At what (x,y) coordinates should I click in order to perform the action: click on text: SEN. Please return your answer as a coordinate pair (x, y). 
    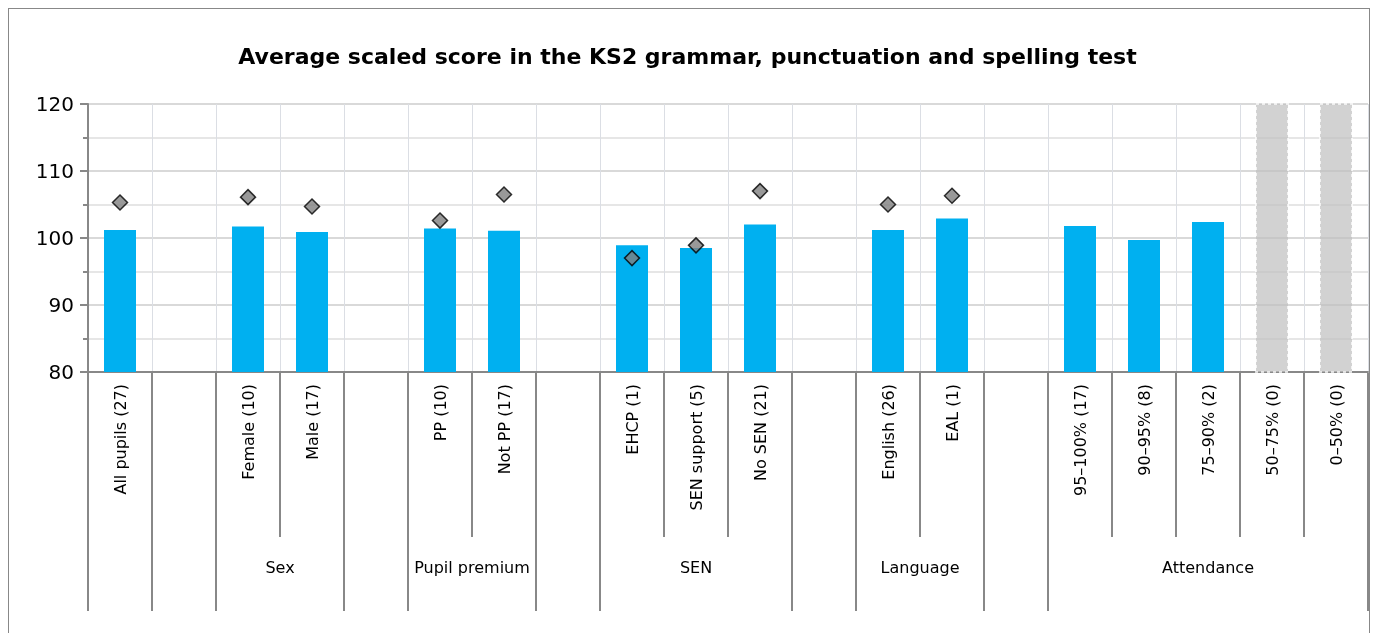
    Looking at the image, I should click on (696, 568).